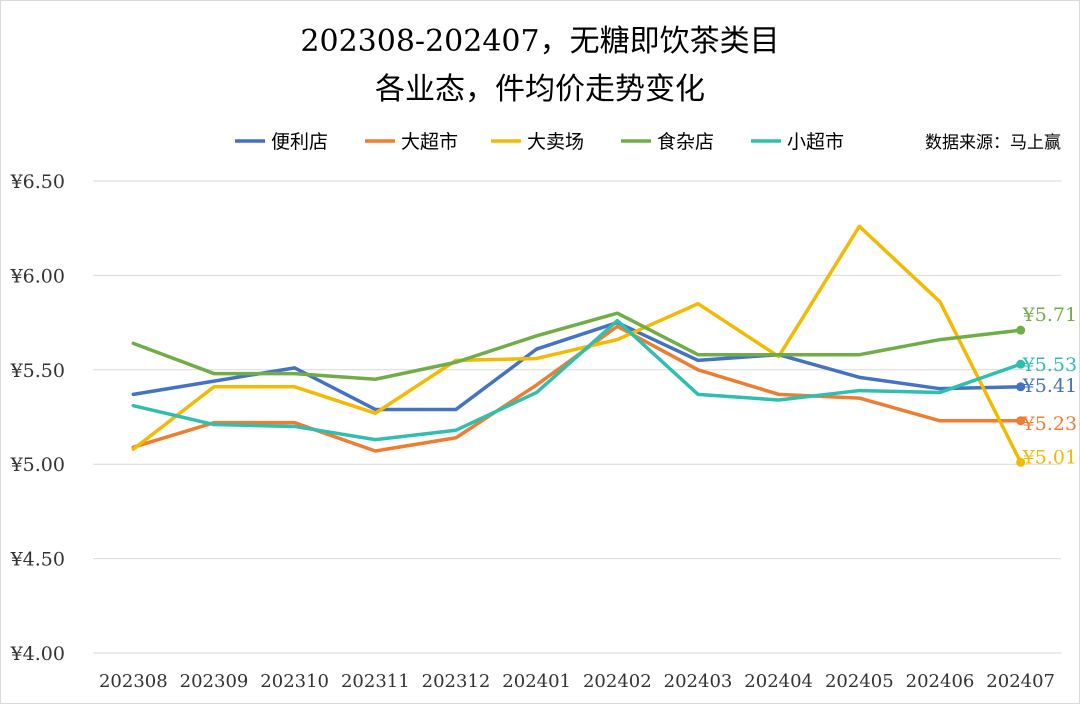  I want to click on series-end-label: ¥5.23, so click(1049, 424).